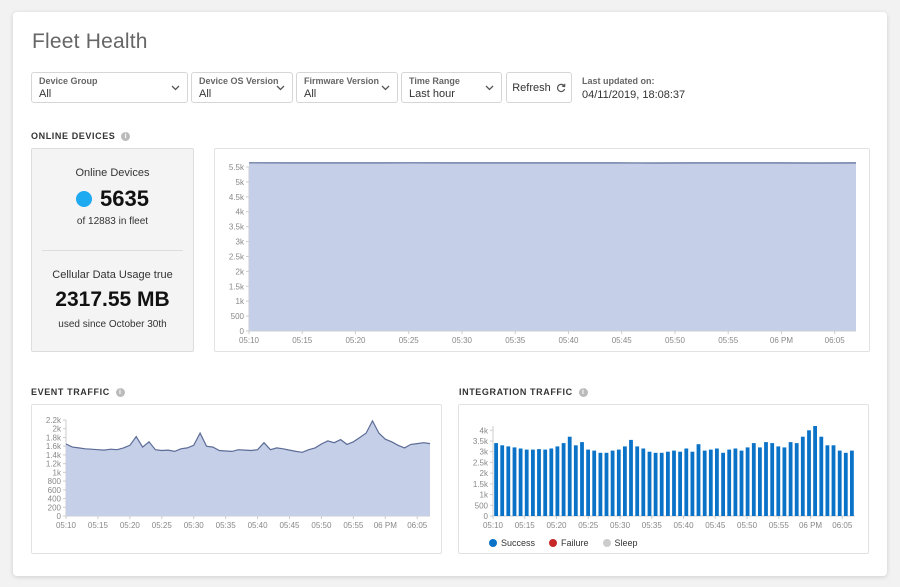  What do you see at coordinates (482, 505) in the screenshot?
I see `y-tick-label: 500` at bounding box center [482, 505].